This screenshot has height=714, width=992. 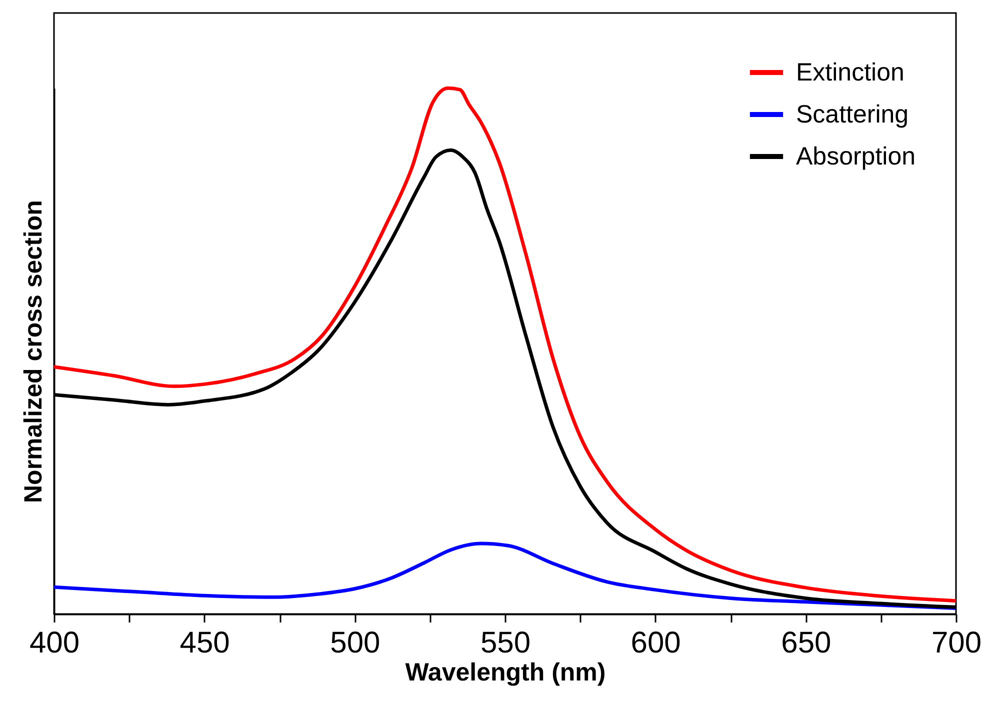 What do you see at coordinates (956, 643) in the screenshot?
I see `x-tick-label: 700` at bounding box center [956, 643].